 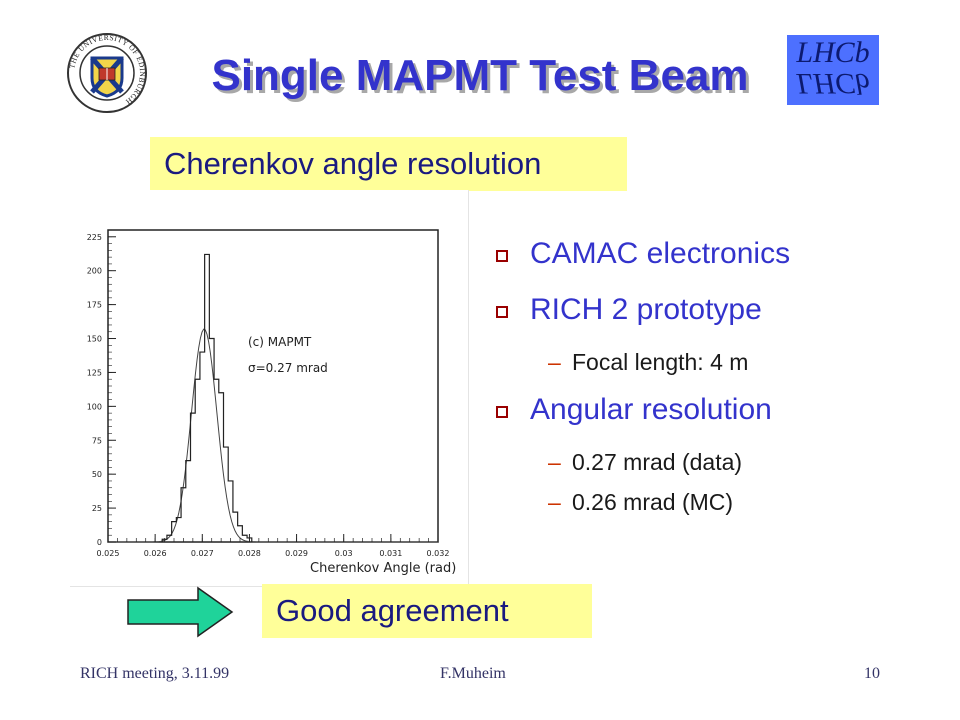 I want to click on university-crest-logo: THE UNIVERSITY OF EDINBURGH, so click(x=107, y=73).